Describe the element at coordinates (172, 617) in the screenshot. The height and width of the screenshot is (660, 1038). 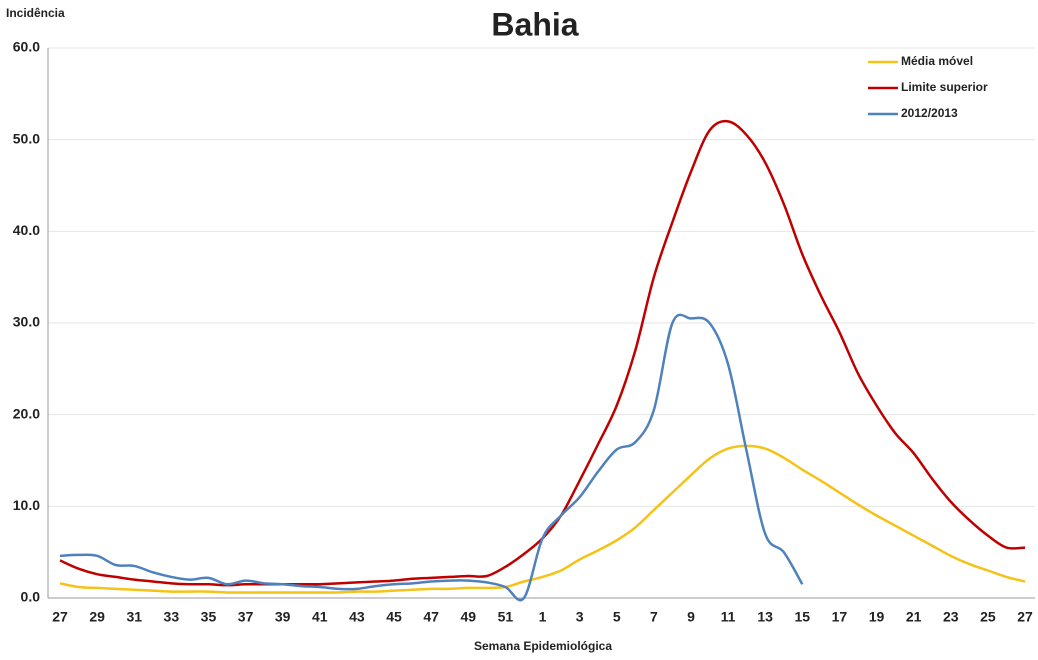
I see `x-tick-label: 33` at that location.